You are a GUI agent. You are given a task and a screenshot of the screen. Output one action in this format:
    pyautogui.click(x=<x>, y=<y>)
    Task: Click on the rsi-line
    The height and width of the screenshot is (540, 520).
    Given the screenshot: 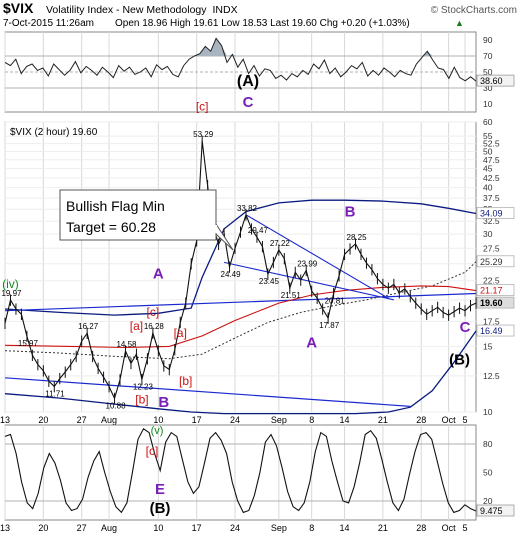 What is the action you would take?
    pyautogui.click(x=240, y=59)
    